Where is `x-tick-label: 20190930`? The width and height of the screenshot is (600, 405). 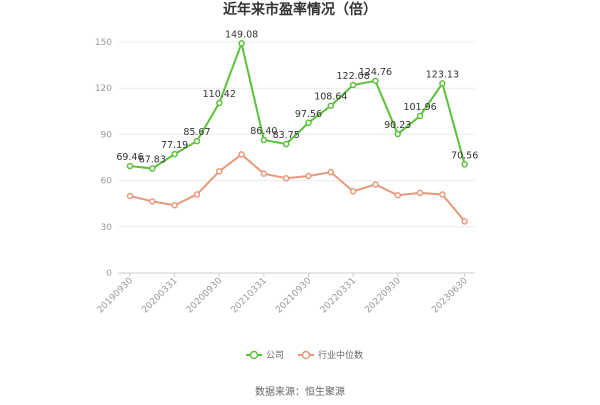 x-tick-label: 20190930 is located at coordinates (116, 296).